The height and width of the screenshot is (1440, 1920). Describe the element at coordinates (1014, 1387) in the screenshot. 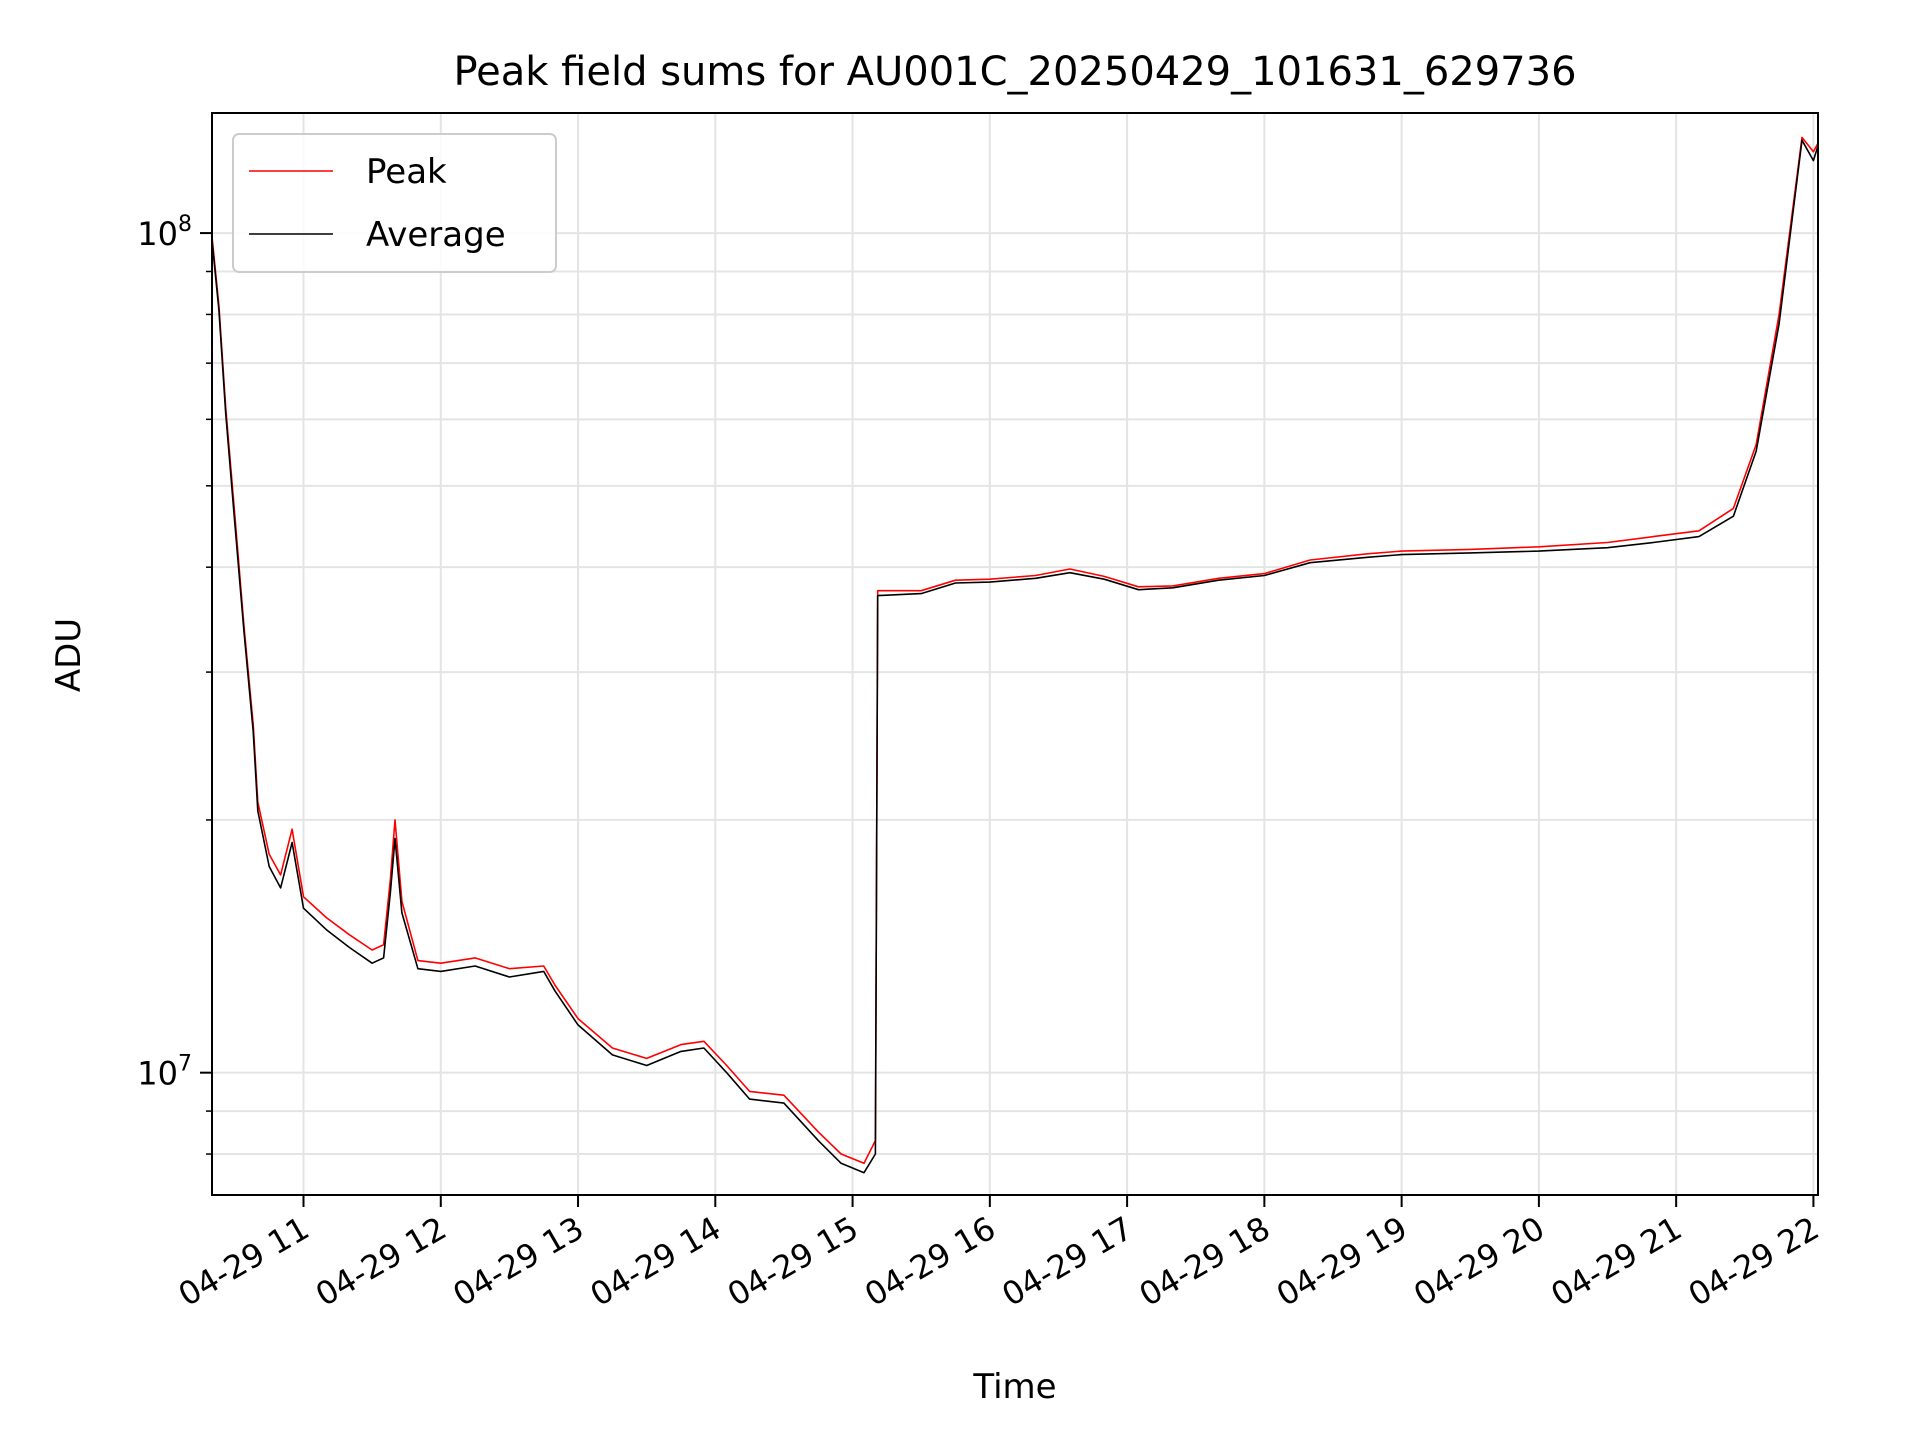

I see `x-axis-title: Time` at that location.